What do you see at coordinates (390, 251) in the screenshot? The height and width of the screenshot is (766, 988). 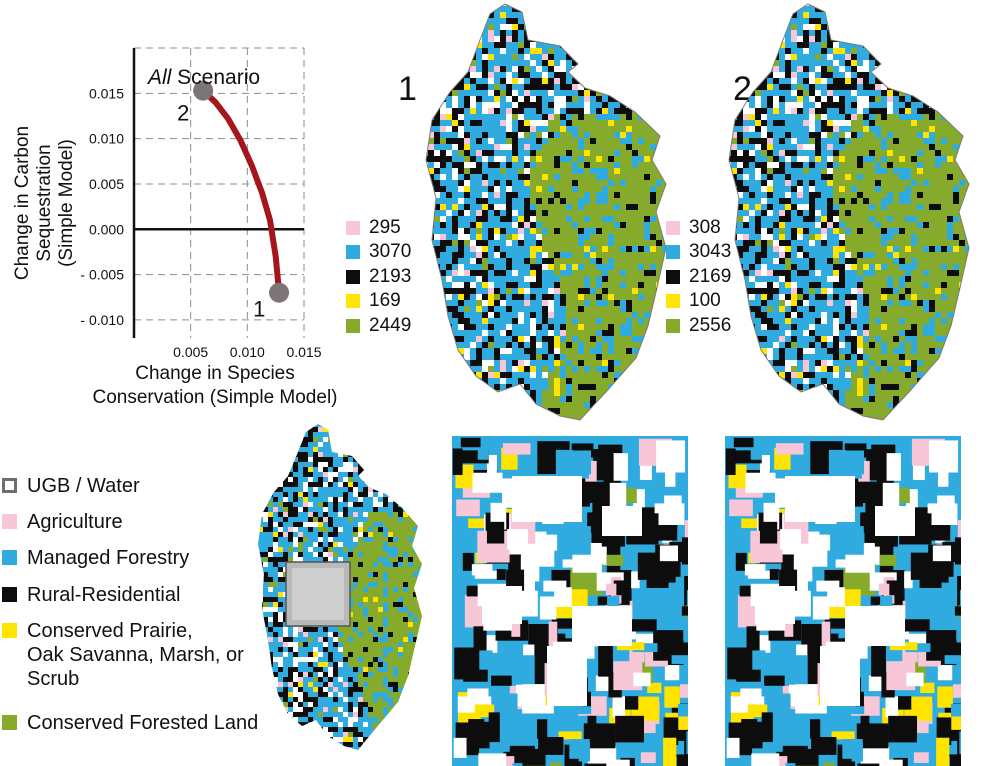 I see `count-value: 3070` at bounding box center [390, 251].